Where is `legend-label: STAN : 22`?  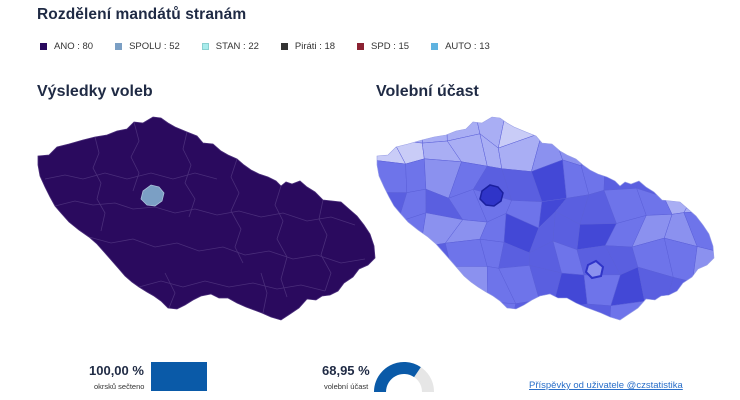 legend-label: STAN : 22 is located at coordinates (237, 46).